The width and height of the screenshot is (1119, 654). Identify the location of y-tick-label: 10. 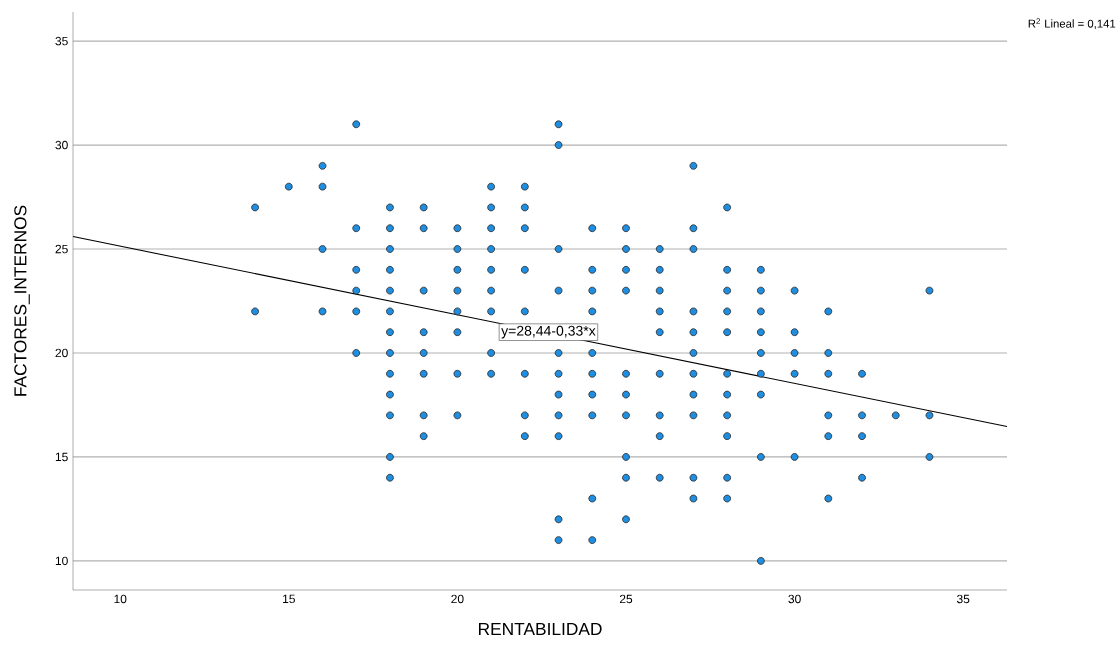
(61, 561).